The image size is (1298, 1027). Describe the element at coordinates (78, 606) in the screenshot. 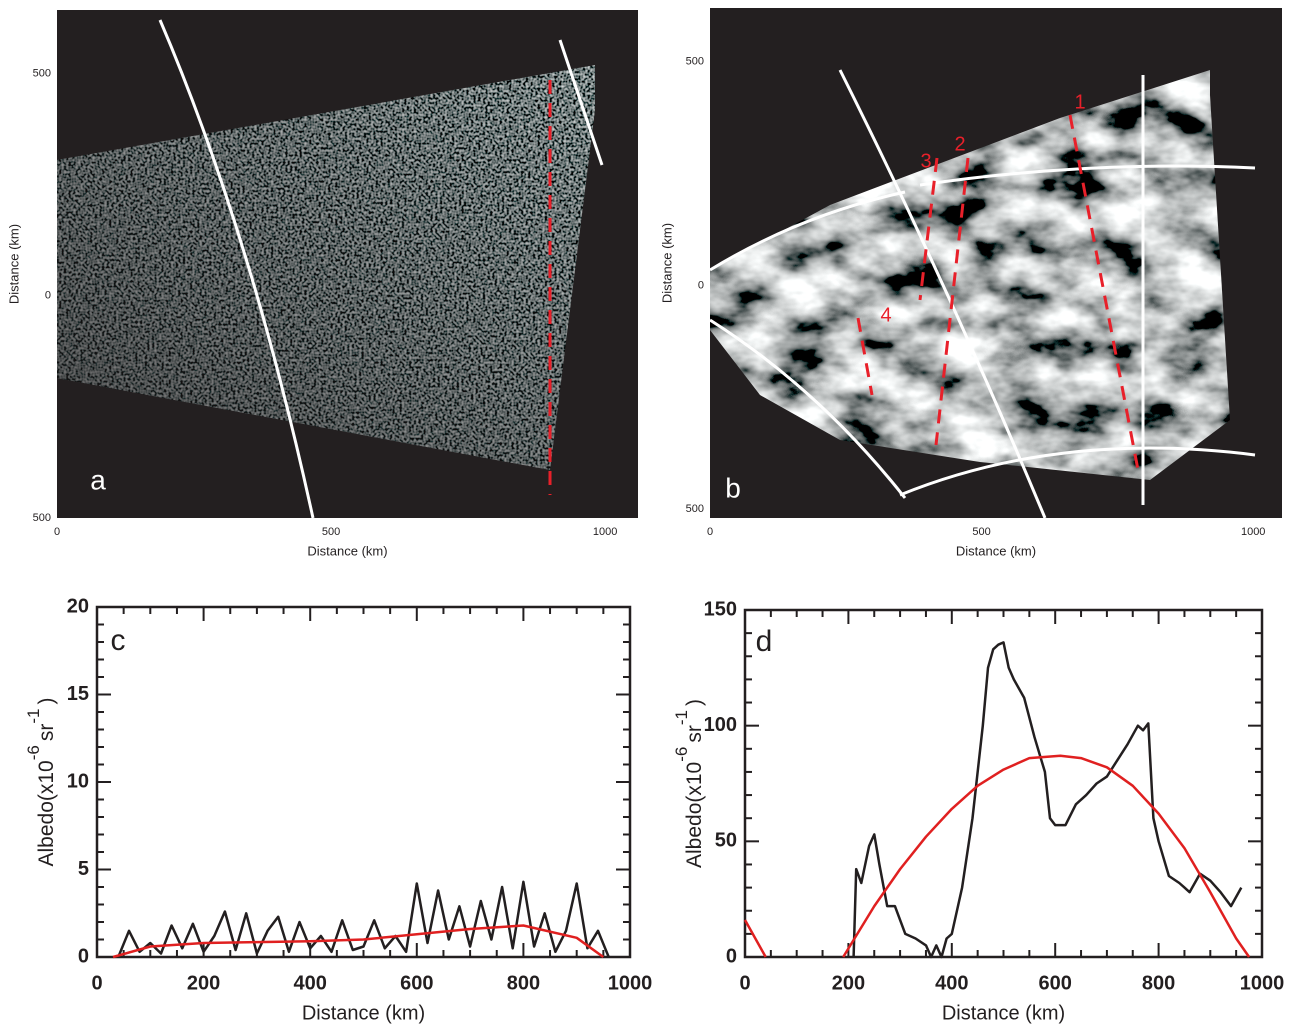

I see `y-tick-label: 20` at that location.